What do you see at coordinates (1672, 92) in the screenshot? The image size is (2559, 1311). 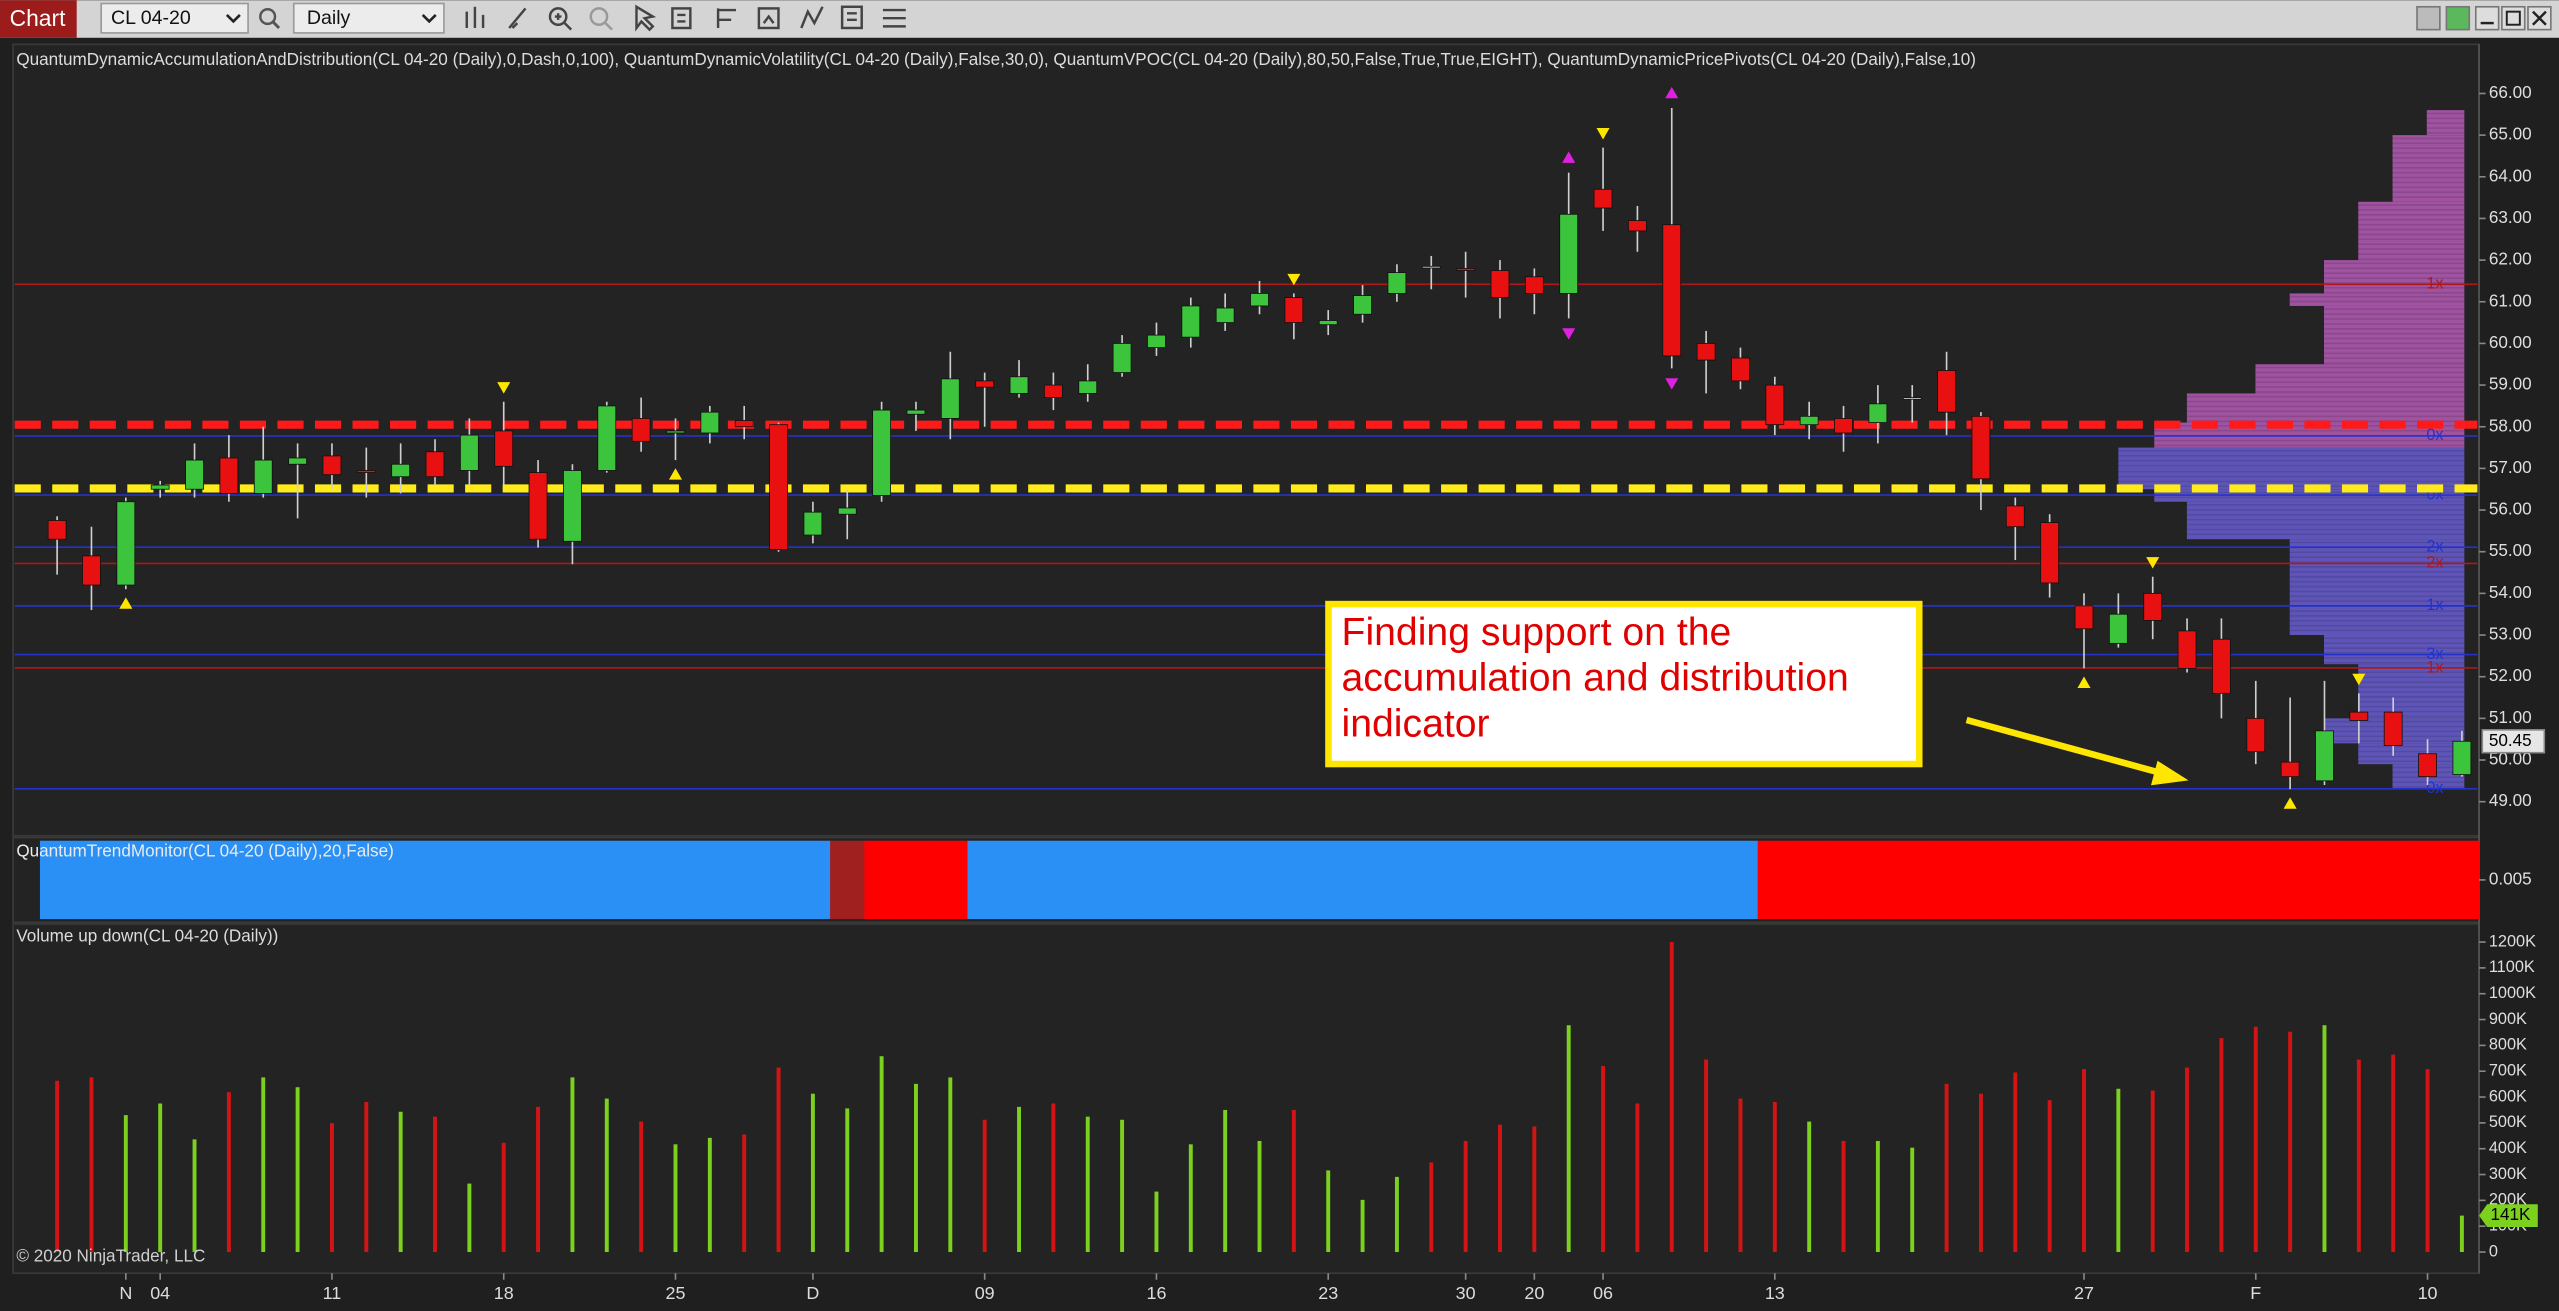 I see `pivot-marker` at bounding box center [1672, 92].